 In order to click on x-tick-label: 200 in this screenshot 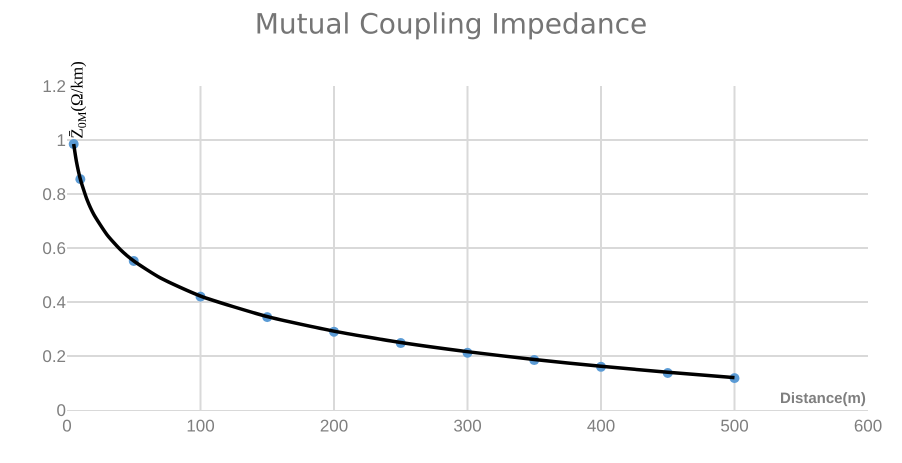, I will do `click(334, 426)`.